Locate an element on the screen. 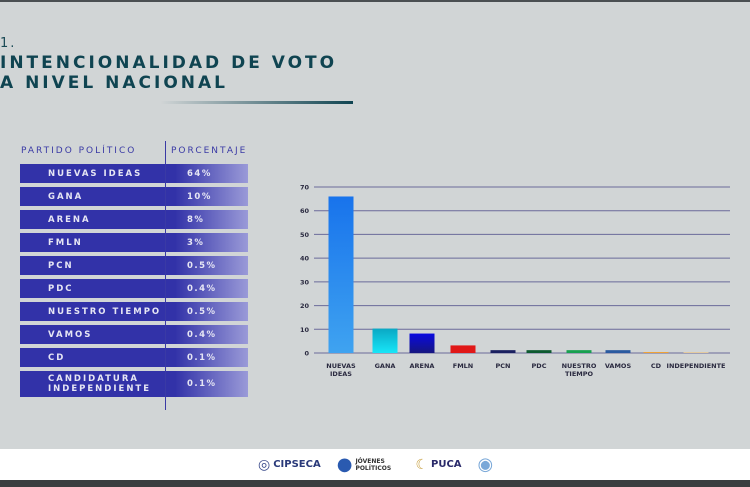  x-tick-label: NUEVAS IDEAS is located at coordinates (341, 370).